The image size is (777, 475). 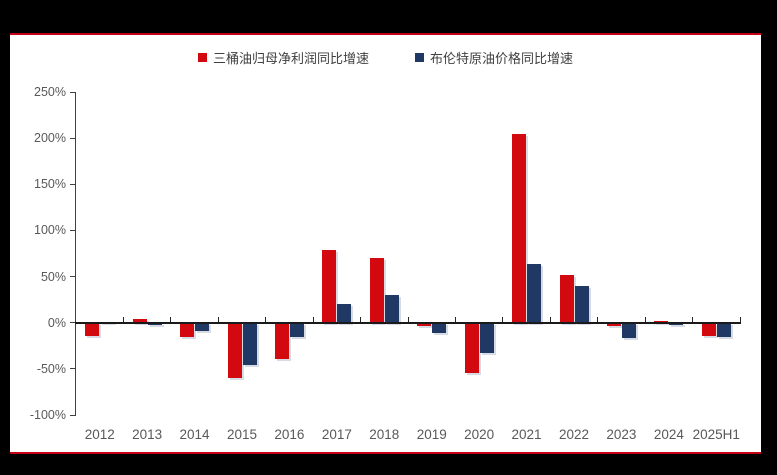 I want to click on bar-2015-profit, so click(x=234, y=350).